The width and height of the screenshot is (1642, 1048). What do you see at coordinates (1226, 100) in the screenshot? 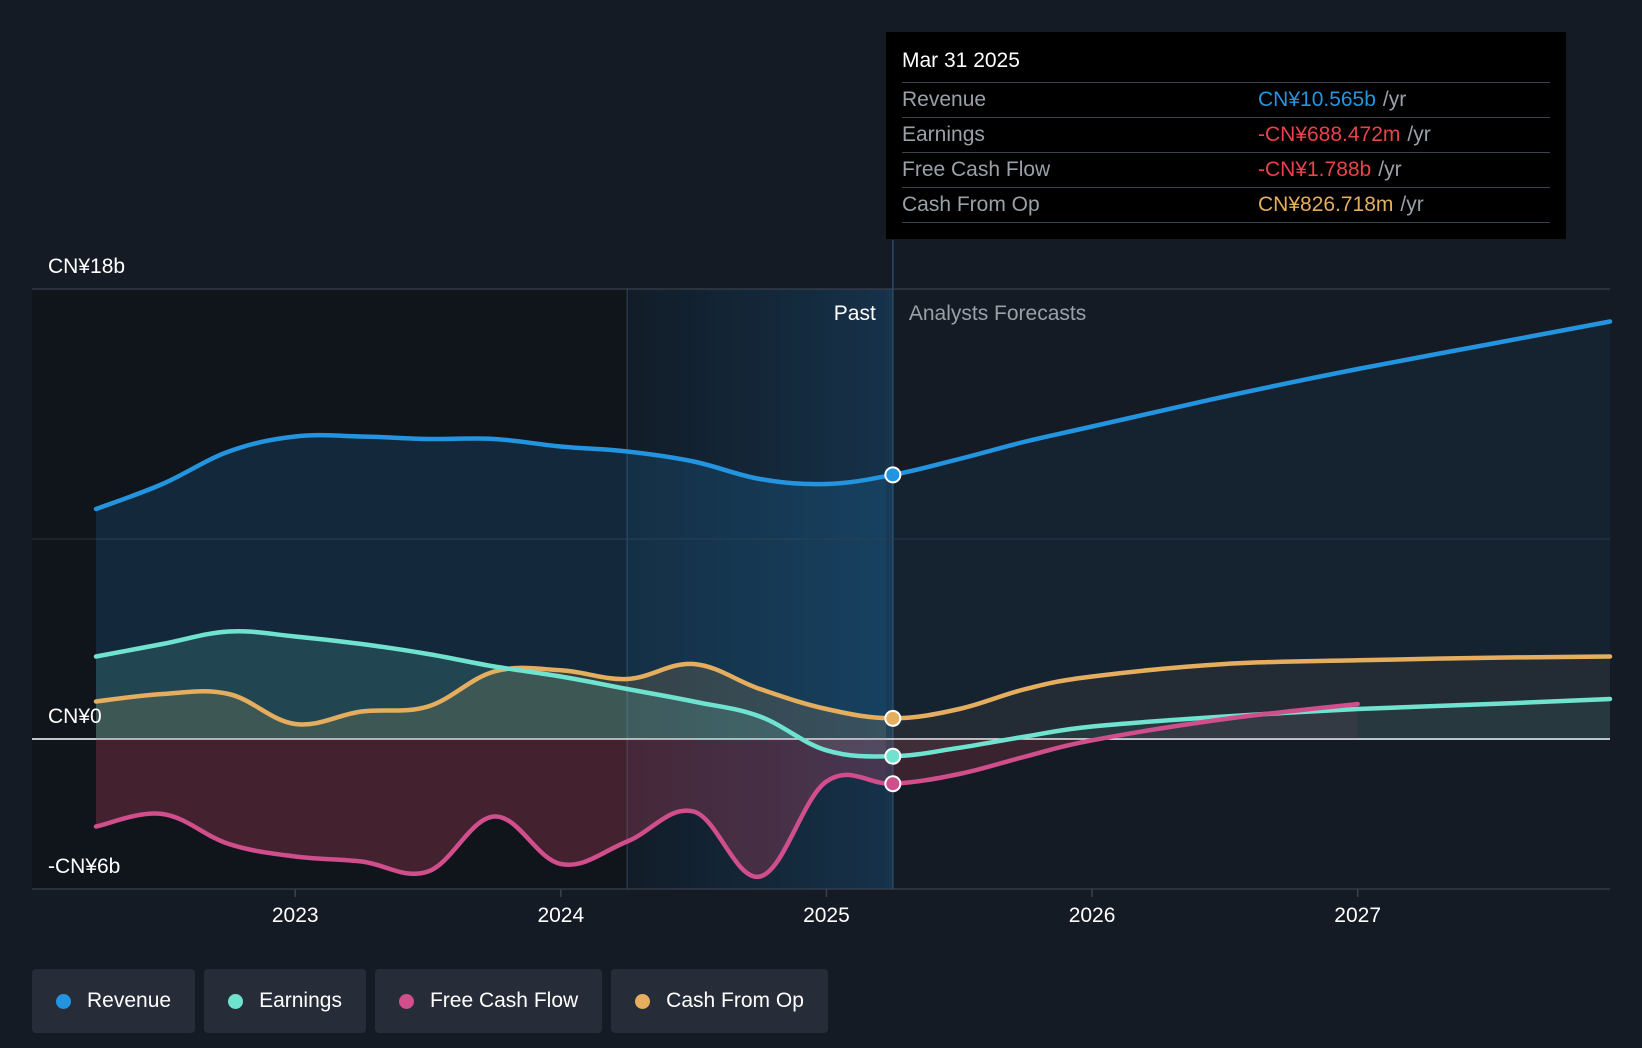
I see `tooltip-row-revenue: Revenue CN¥10.565b /yr` at bounding box center [1226, 100].